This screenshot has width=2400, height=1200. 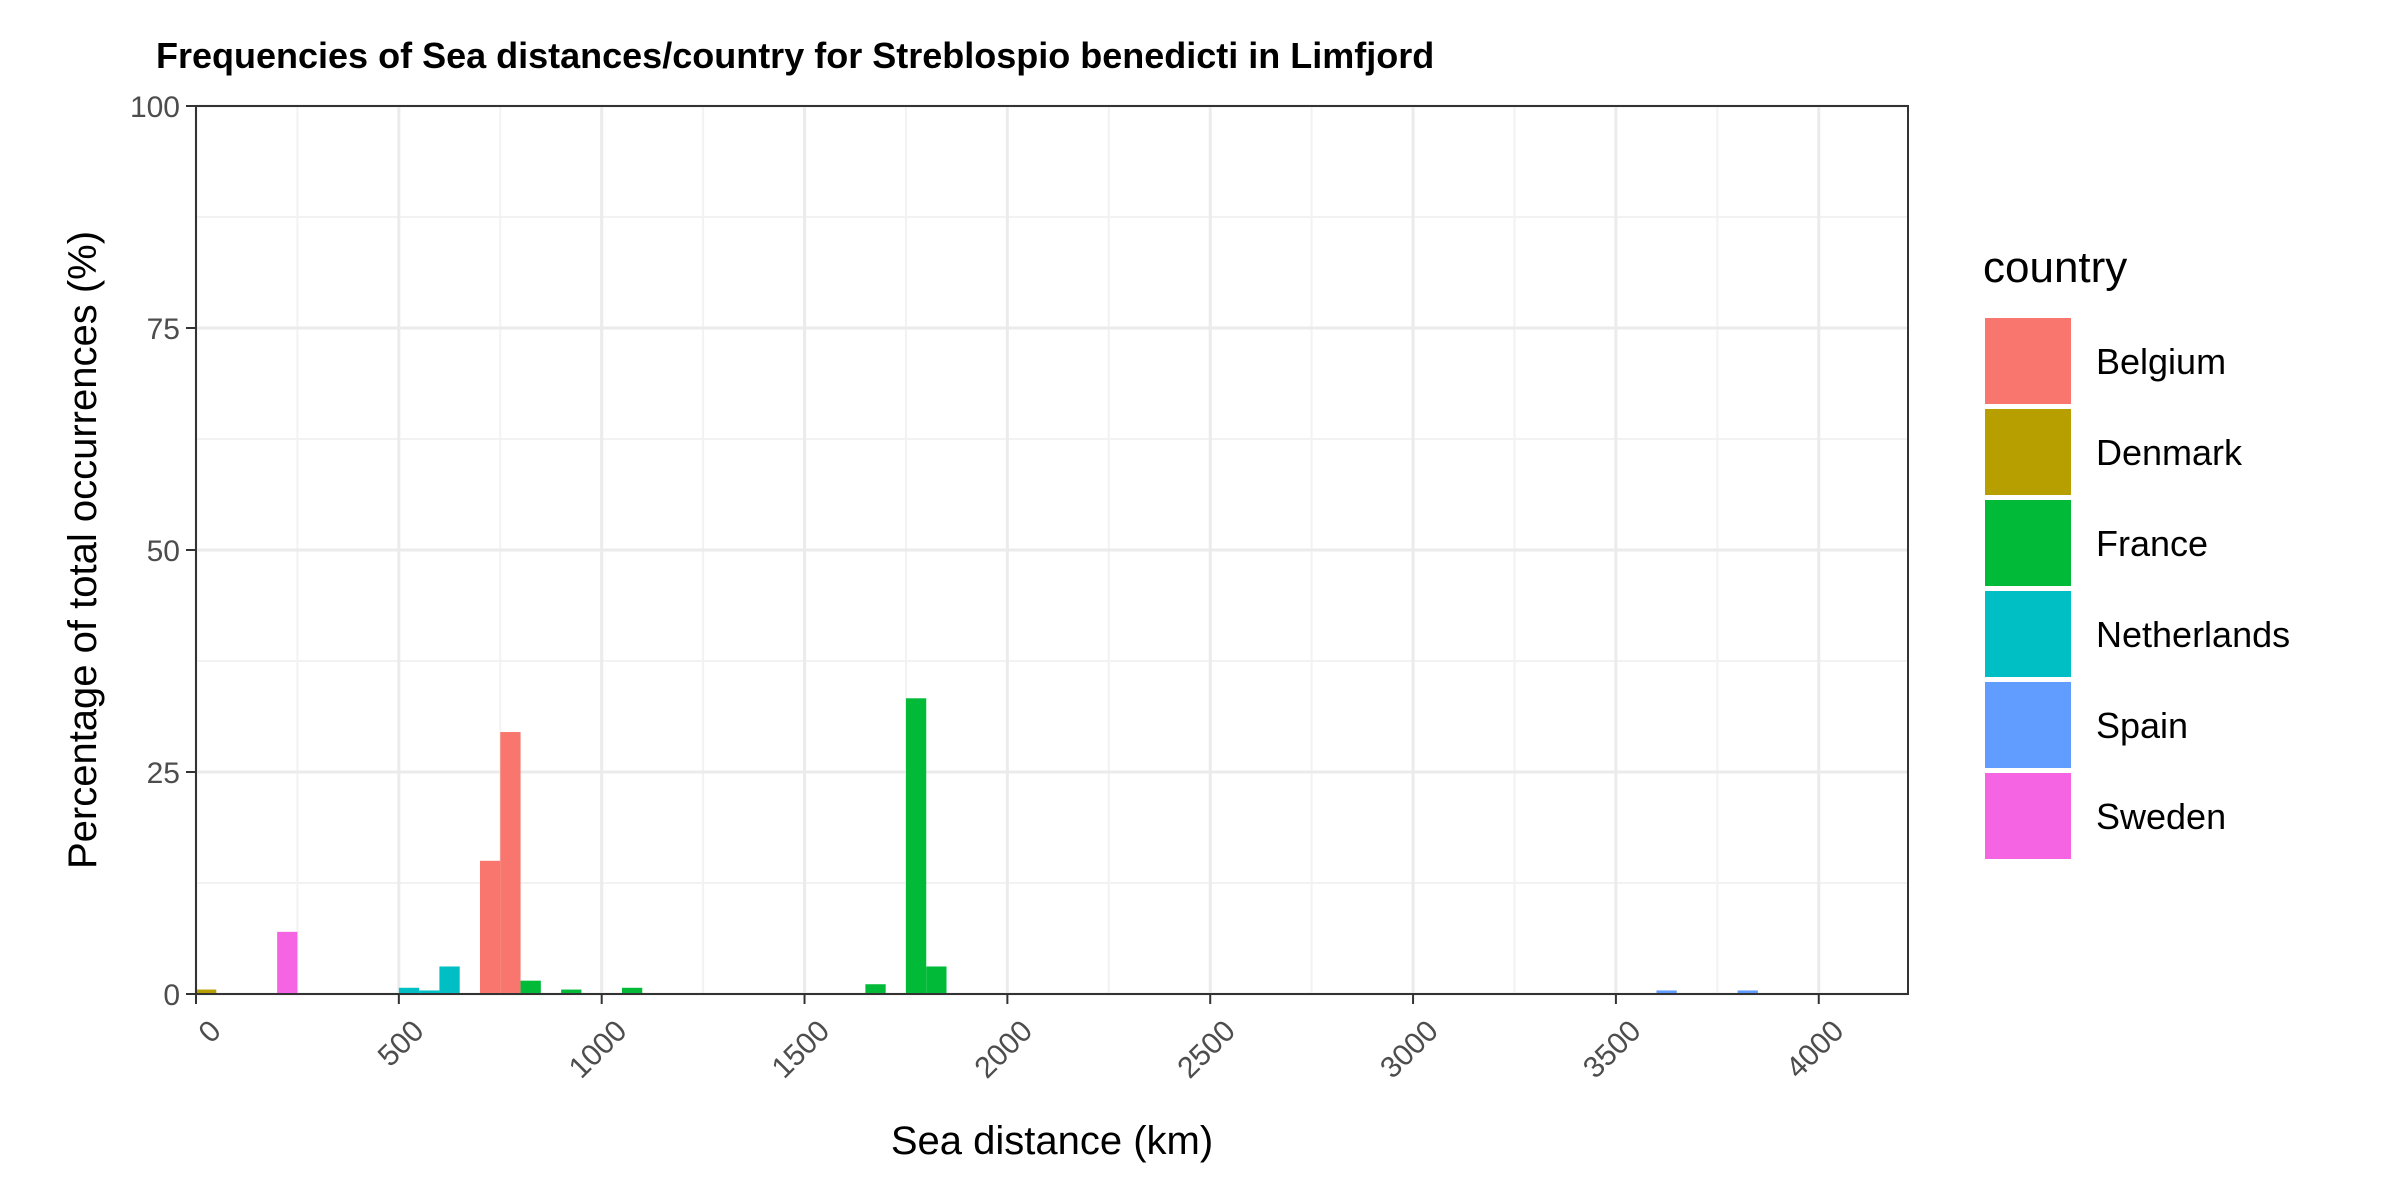 I want to click on x-tick-label: 1500, so click(x=801, y=1049).